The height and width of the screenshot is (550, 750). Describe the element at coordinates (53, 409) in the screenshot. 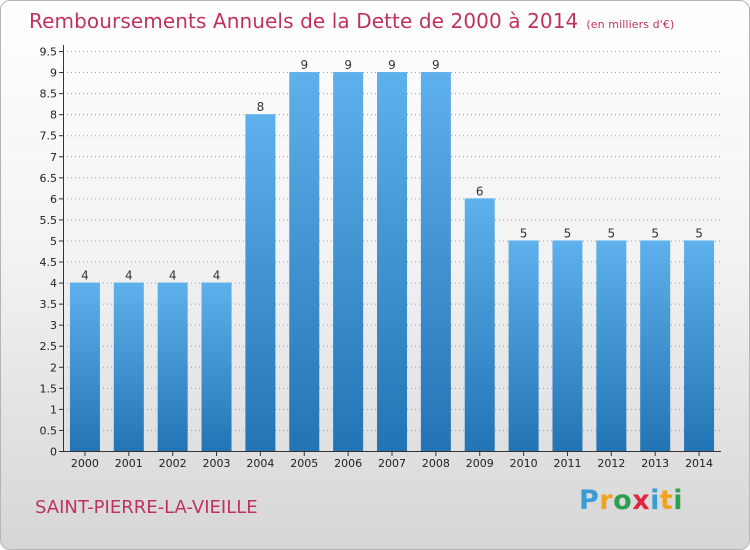

I see `y-tick-label: 1` at that location.